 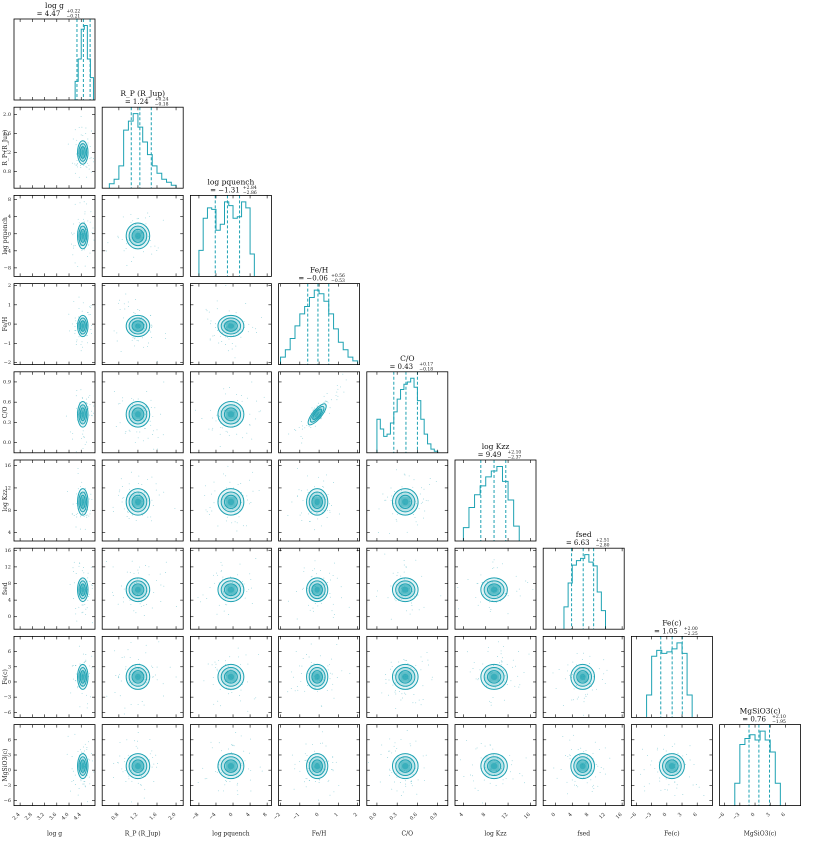 What do you see at coordinates (9, 617) in the screenshot?
I see `y-tick-label: 0` at bounding box center [9, 617].